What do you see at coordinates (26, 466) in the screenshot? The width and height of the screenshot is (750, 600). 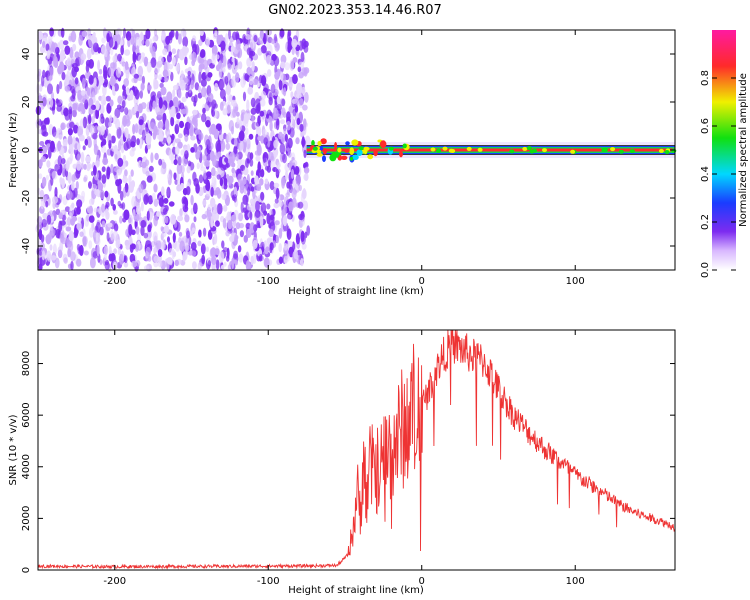 I see `snr-y-tick-label: 4000` at bounding box center [26, 466].